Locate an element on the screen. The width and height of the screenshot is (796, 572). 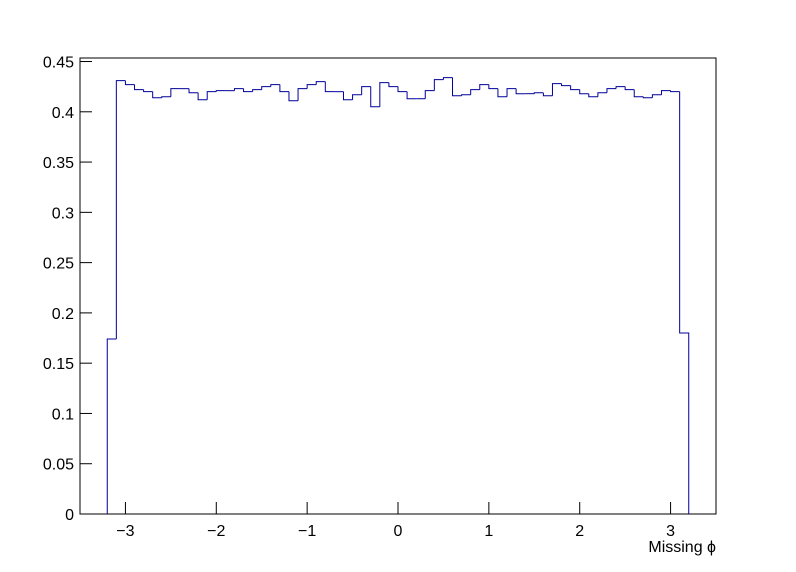
y-tick-label: 0.15 is located at coordinates (58, 364).